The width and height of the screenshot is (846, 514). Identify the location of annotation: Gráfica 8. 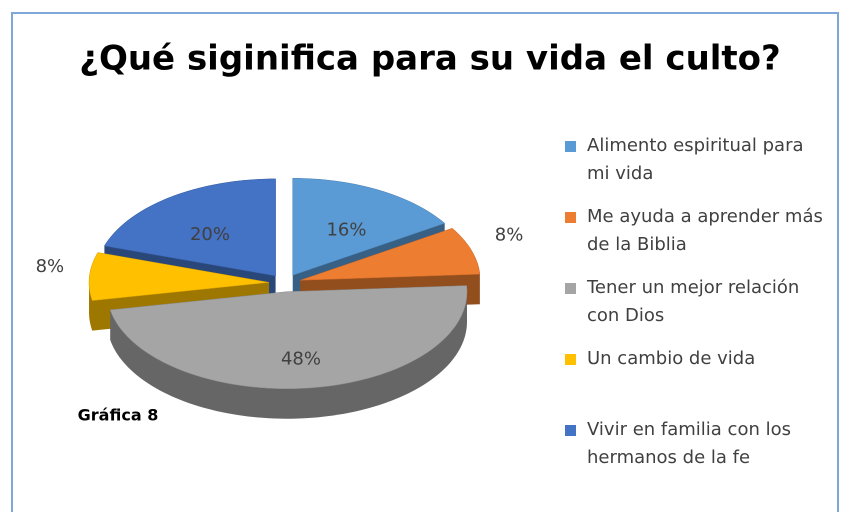
(118, 415).